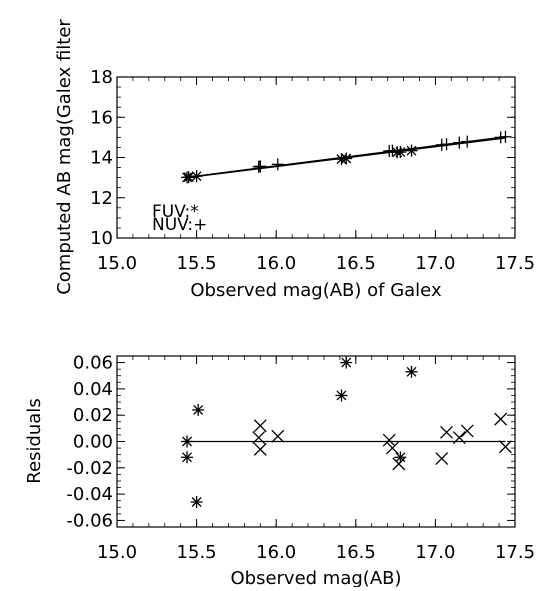  Describe the element at coordinates (93, 363) in the screenshot. I see `y-tick-label: 0.06` at that location.